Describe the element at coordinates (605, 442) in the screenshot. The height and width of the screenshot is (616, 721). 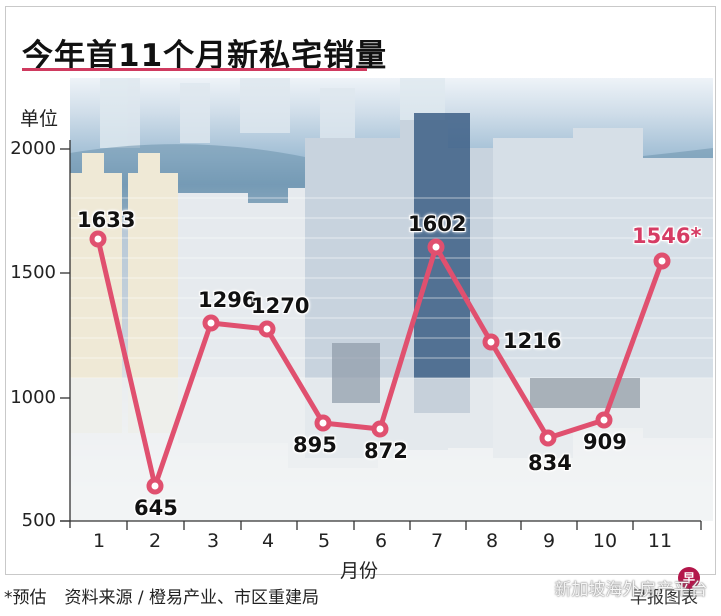
I see `data-label: 909` at that location.